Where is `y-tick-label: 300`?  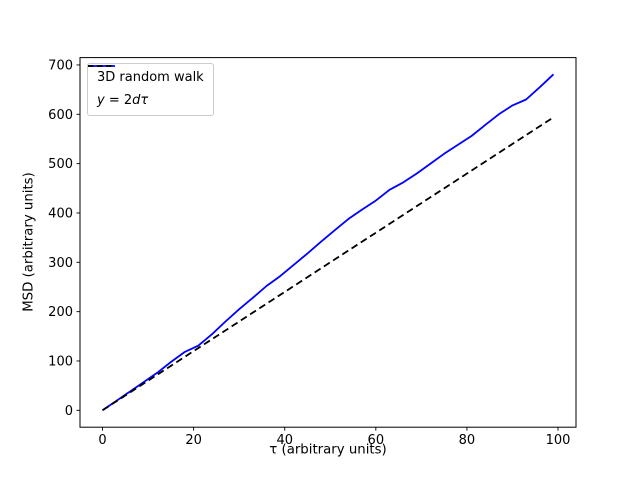 y-tick-label: 300 is located at coordinates (60, 263).